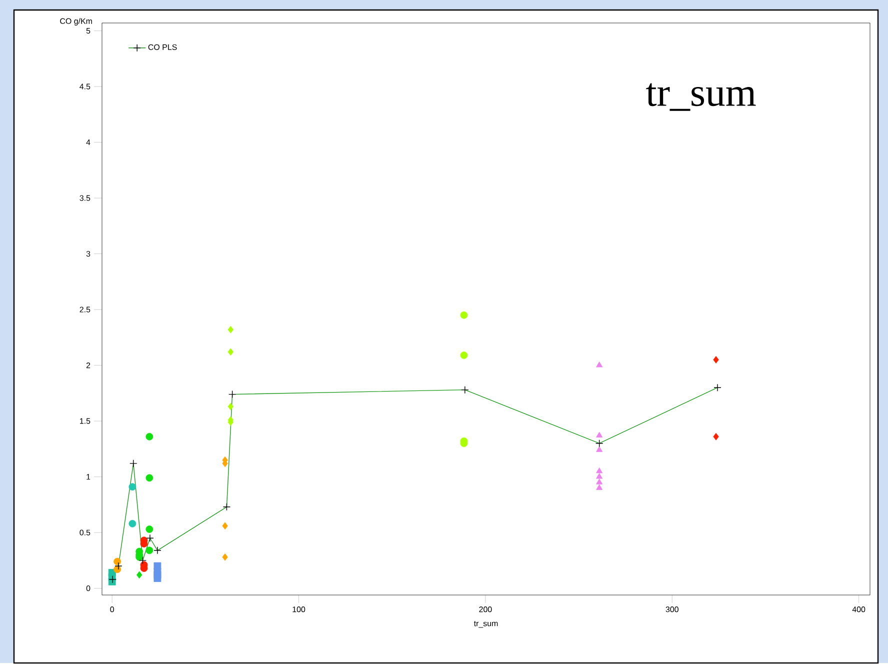 This screenshot has height=664, width=888. Describe the element at coordinates (701, 98) in the screenshot. I see `text: tr_sum` at that location.